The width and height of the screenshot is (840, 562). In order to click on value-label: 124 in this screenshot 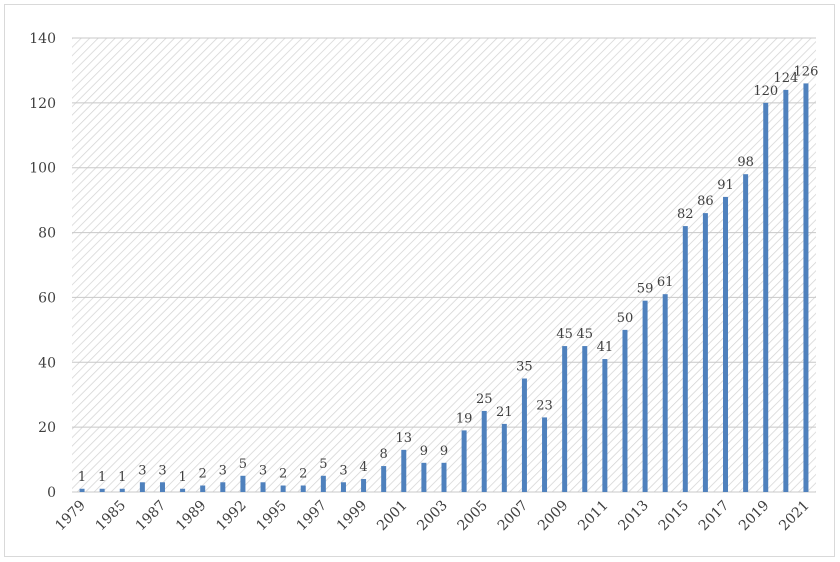, I will do `click(785, 78)`.